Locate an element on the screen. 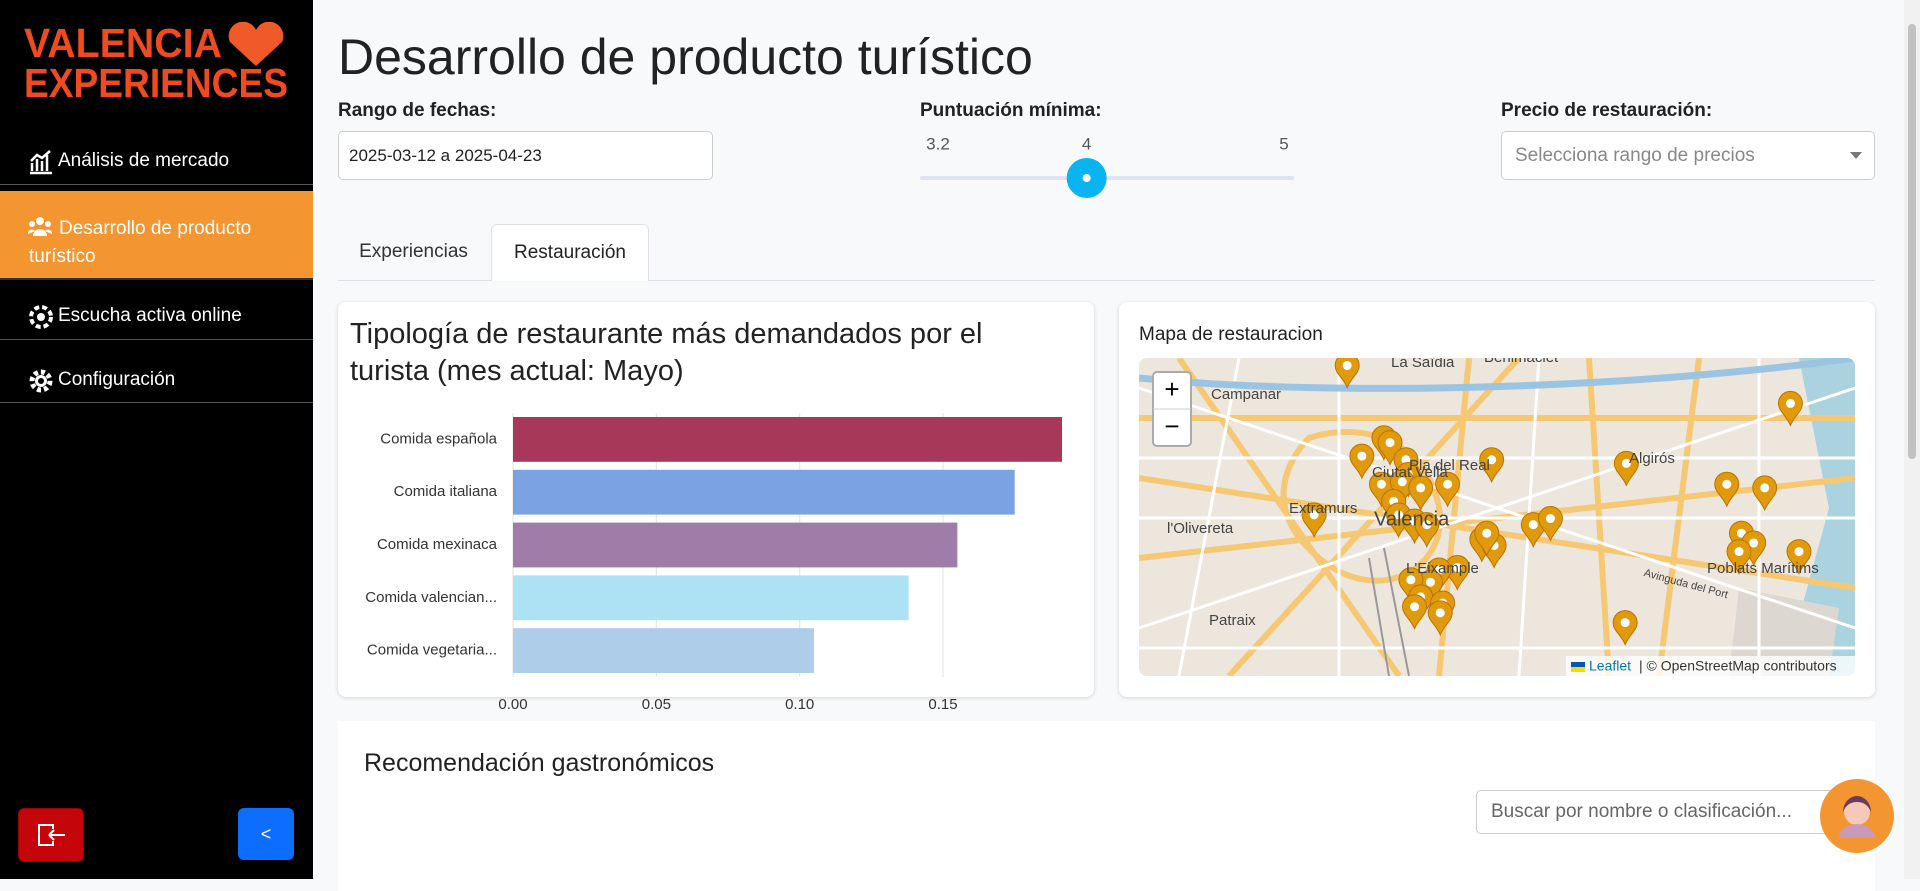 This screenshot has width=1920, height=891. y-tick-label: Comida italiana is located at coordinates (446, 491).